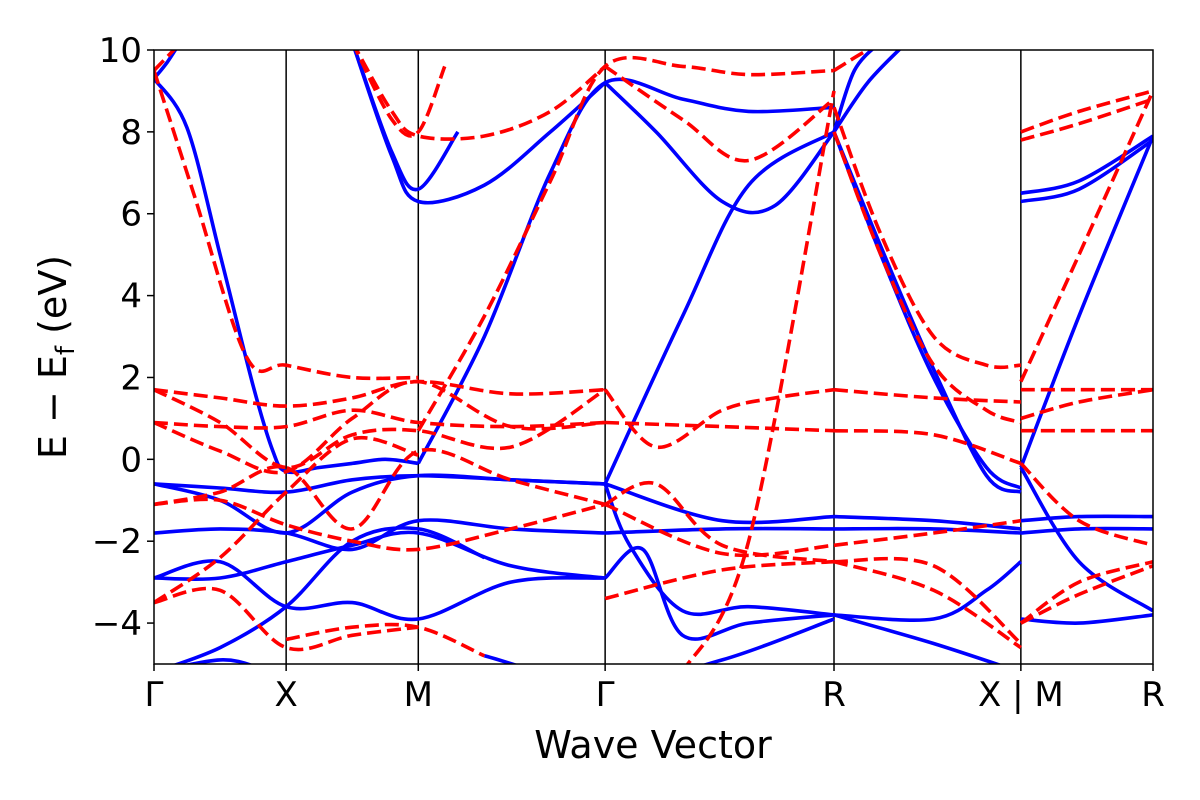 This screenshot has height=800, width=1200. Describe the element at coordinates (131, 133) in the screenshot. I see `y-tick-label: 8` at that location.